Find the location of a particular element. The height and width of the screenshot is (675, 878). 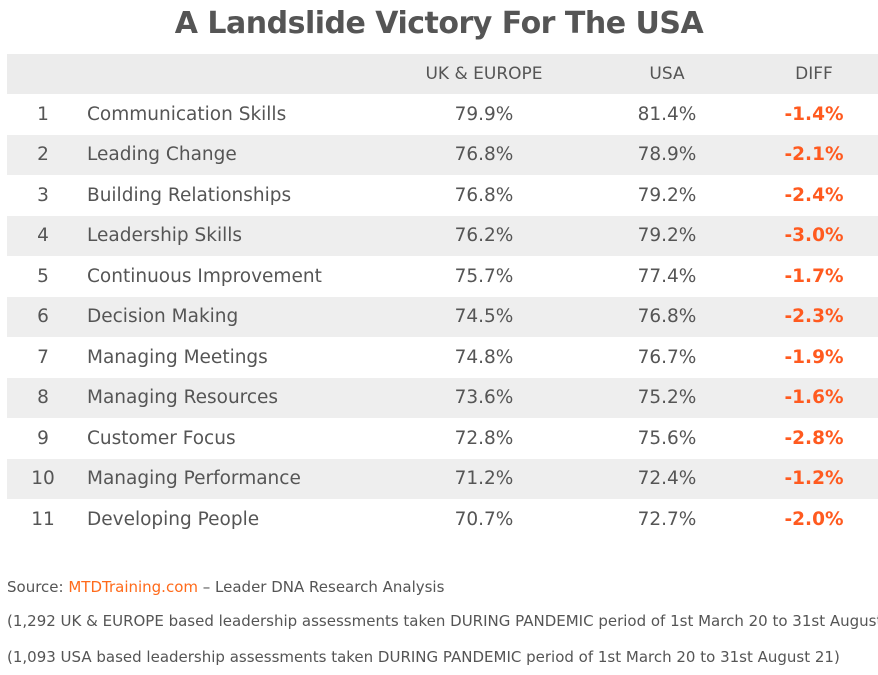

cell-rank: 10 is located at coordinates (43, 479).